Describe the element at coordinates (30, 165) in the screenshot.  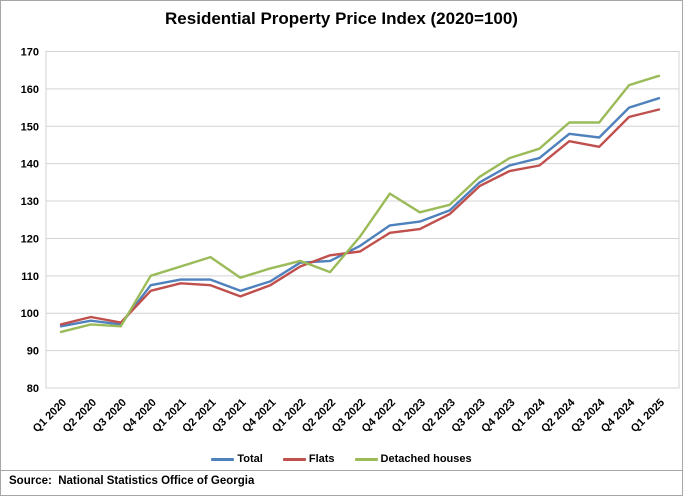
I see `y-tick-label-140: 140` at that location.